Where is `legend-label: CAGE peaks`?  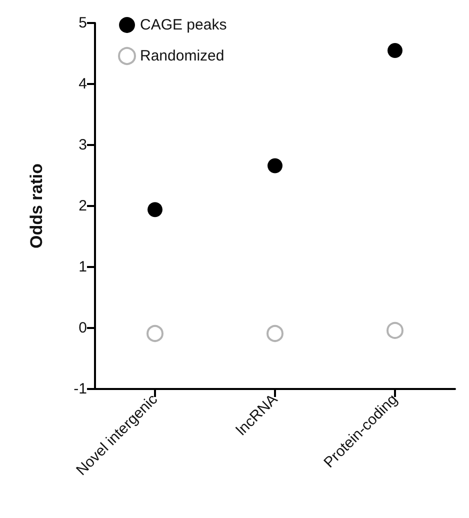
legend-label: CAGE peaks is located at coordinates (183, 25).